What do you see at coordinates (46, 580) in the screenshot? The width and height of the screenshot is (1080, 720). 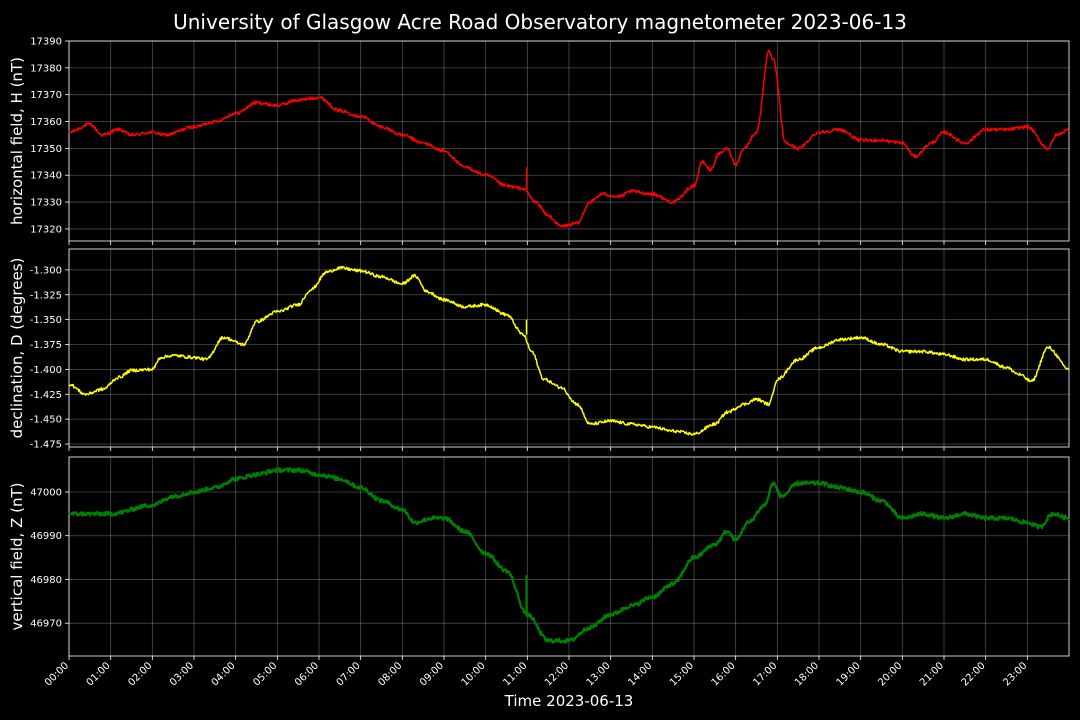 I see `y-tick-label: 46980` at bounding box center [46, 580].